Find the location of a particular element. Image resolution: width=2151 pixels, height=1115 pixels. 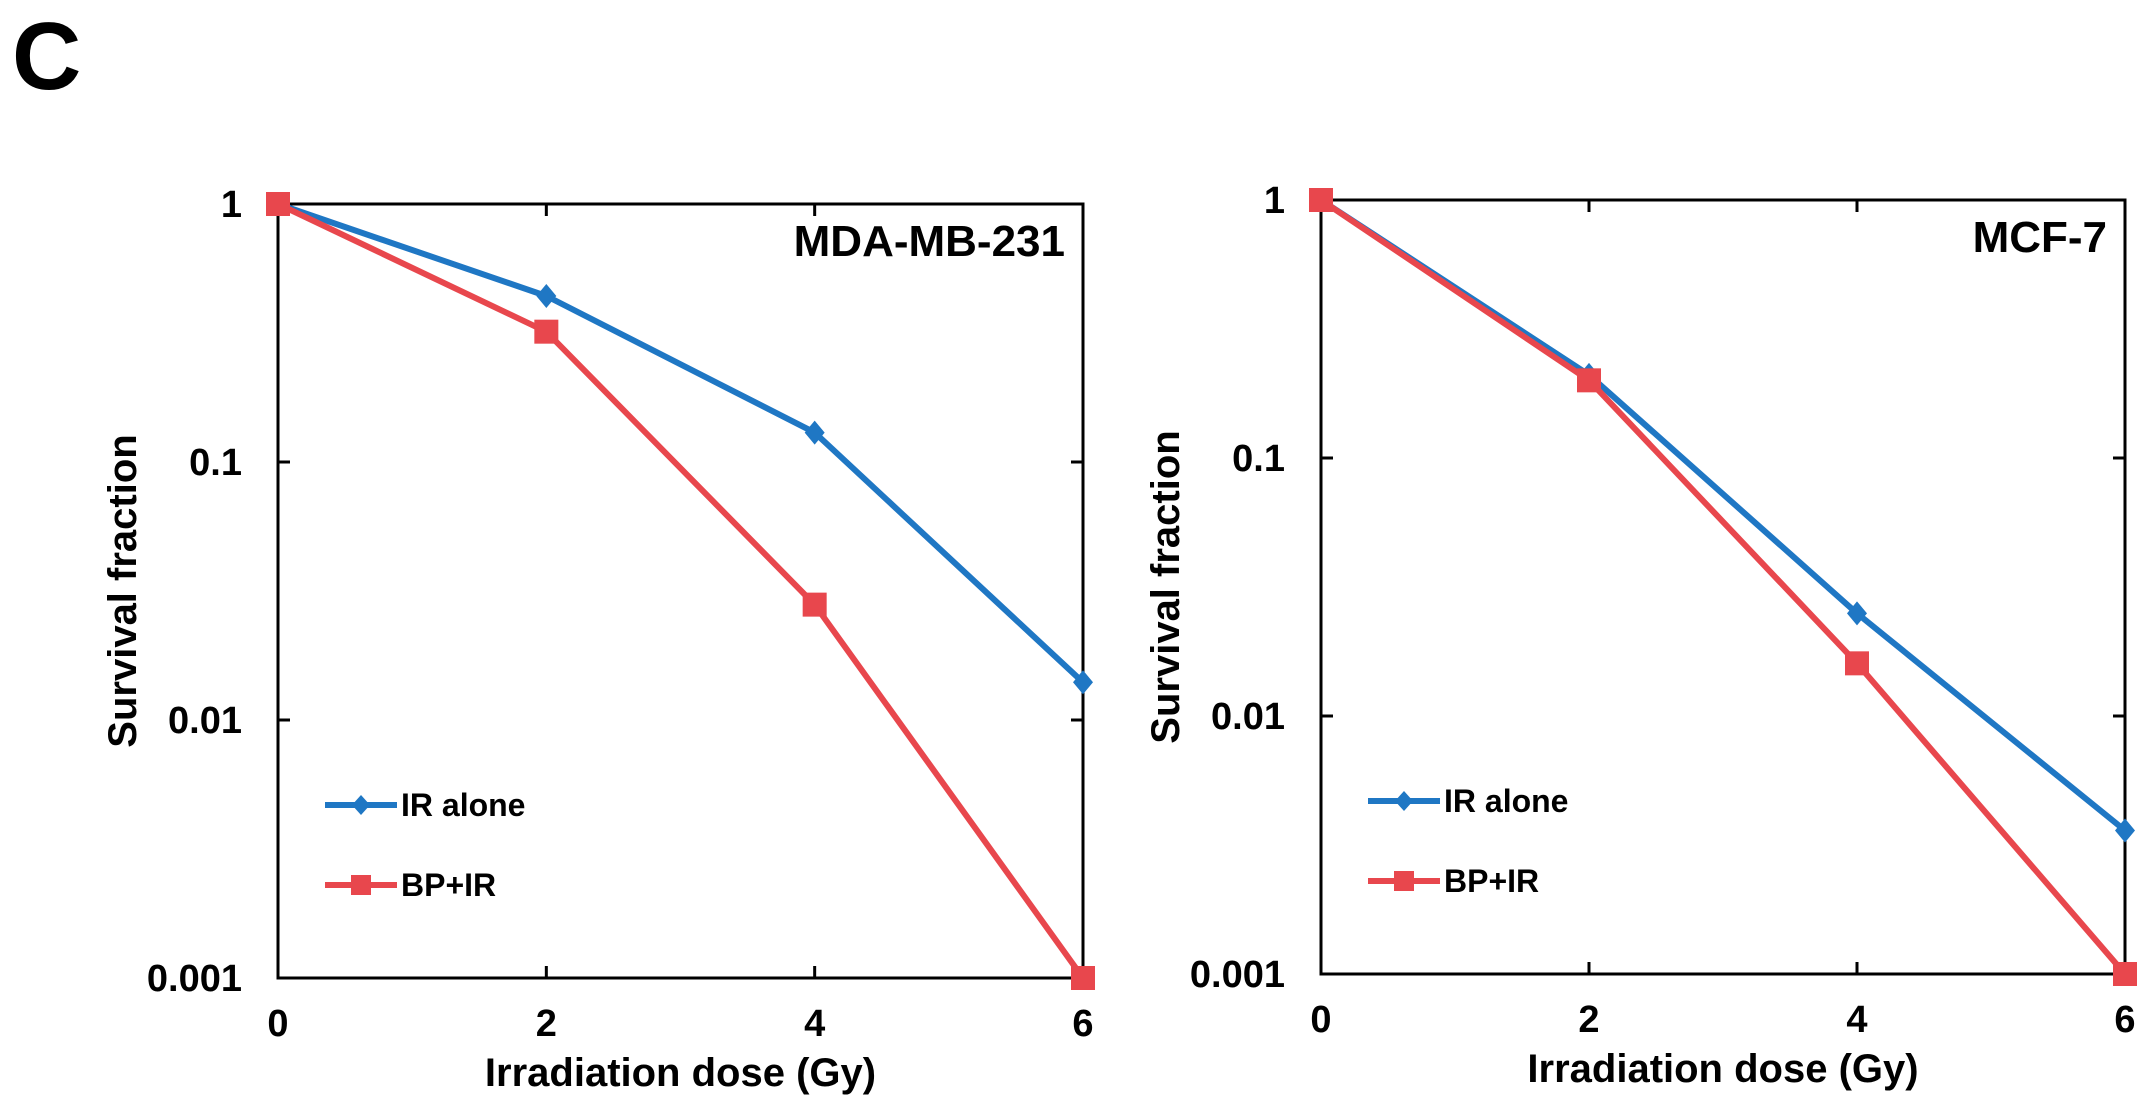

chart-title: MDA-MB-231 is located at coordinates (929, 241).